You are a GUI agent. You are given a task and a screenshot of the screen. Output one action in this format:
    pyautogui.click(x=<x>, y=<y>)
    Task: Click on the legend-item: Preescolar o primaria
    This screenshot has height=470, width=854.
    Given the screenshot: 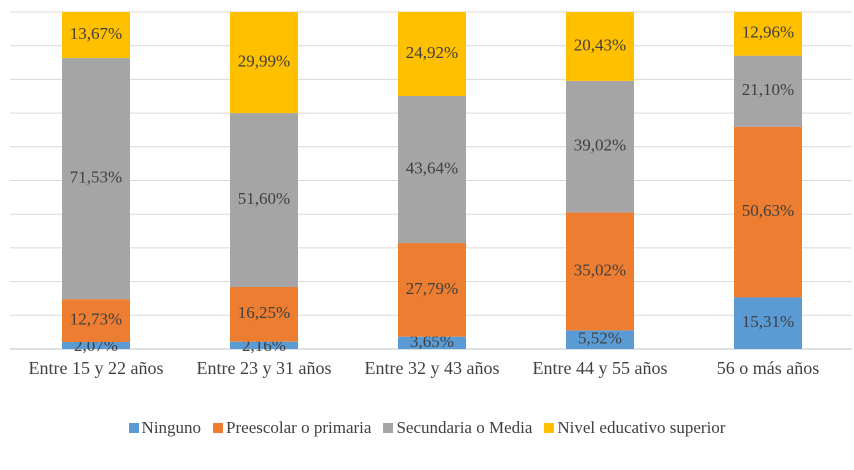 What is the action you would take?
    pyautogui.click(x=292, y=428)
    